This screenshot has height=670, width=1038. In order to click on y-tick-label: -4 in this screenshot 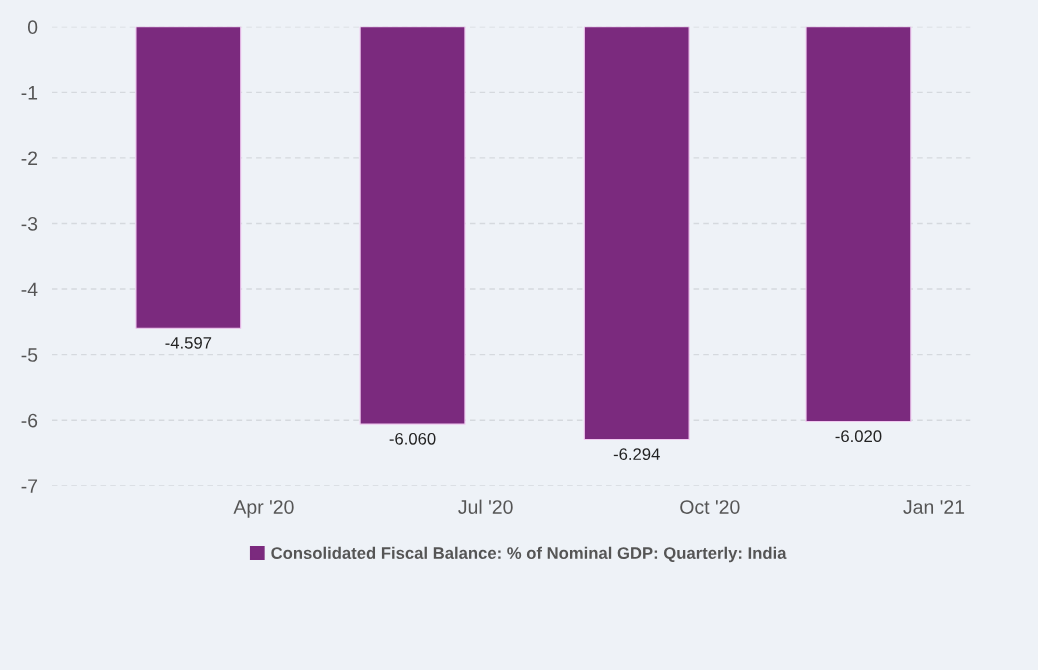, I will do `click(29, 289)`.